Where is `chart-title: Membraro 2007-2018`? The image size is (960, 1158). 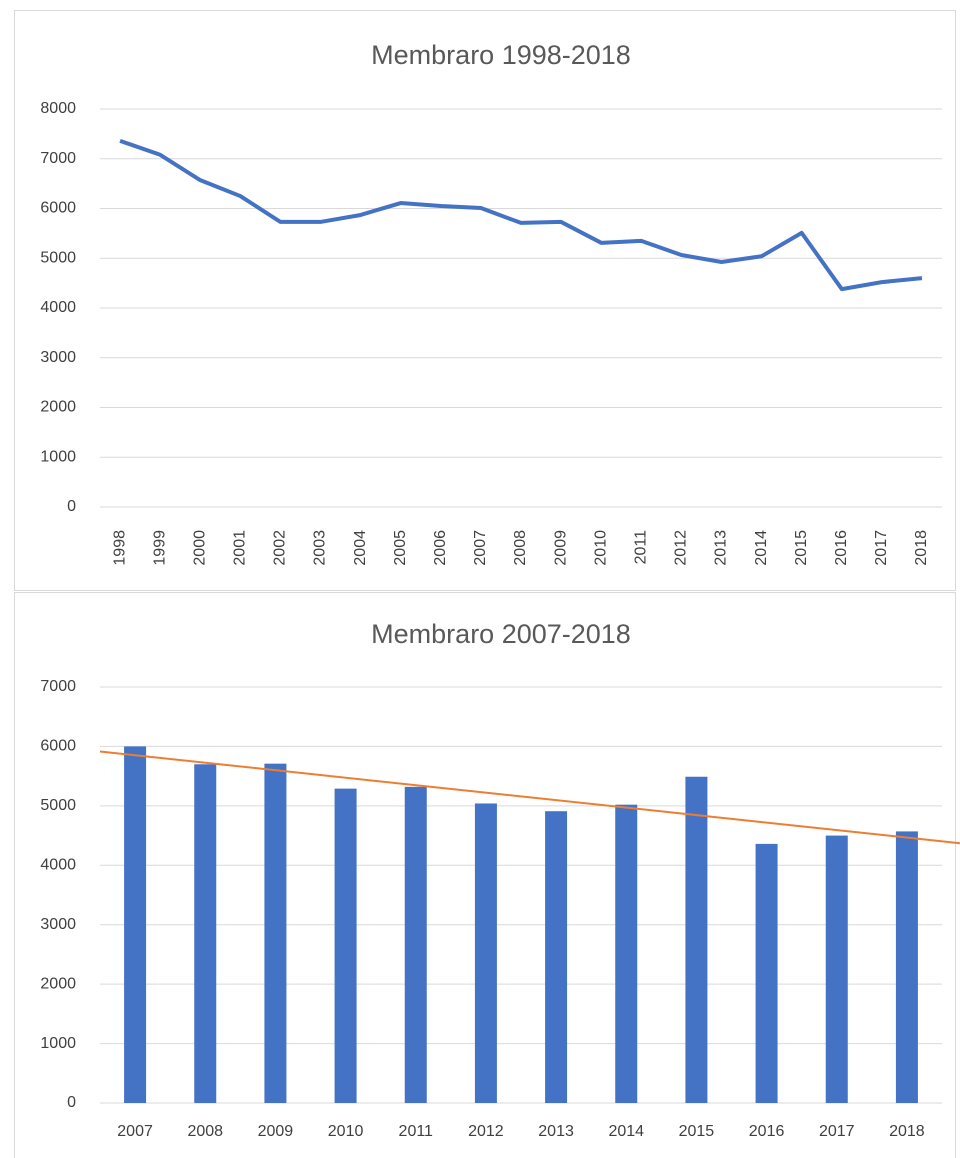 chart-title: Membraro 2007-2018 is located at coordinates (501, 634).